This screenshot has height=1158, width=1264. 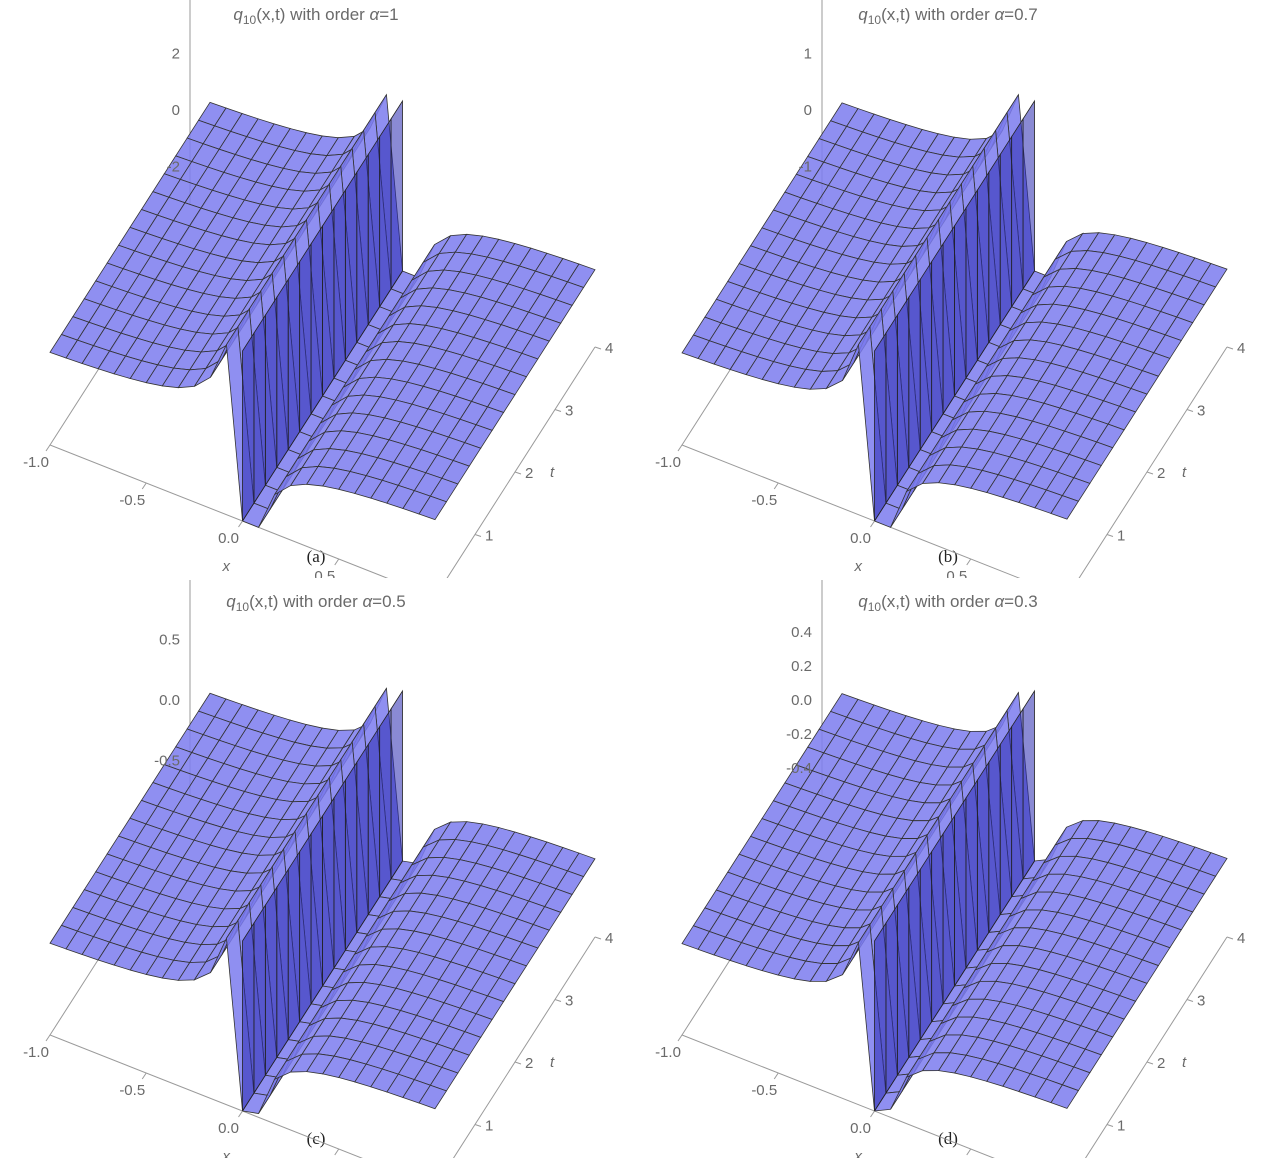 I want to click on z-tick-label: 1, so click(x=808, y=53).